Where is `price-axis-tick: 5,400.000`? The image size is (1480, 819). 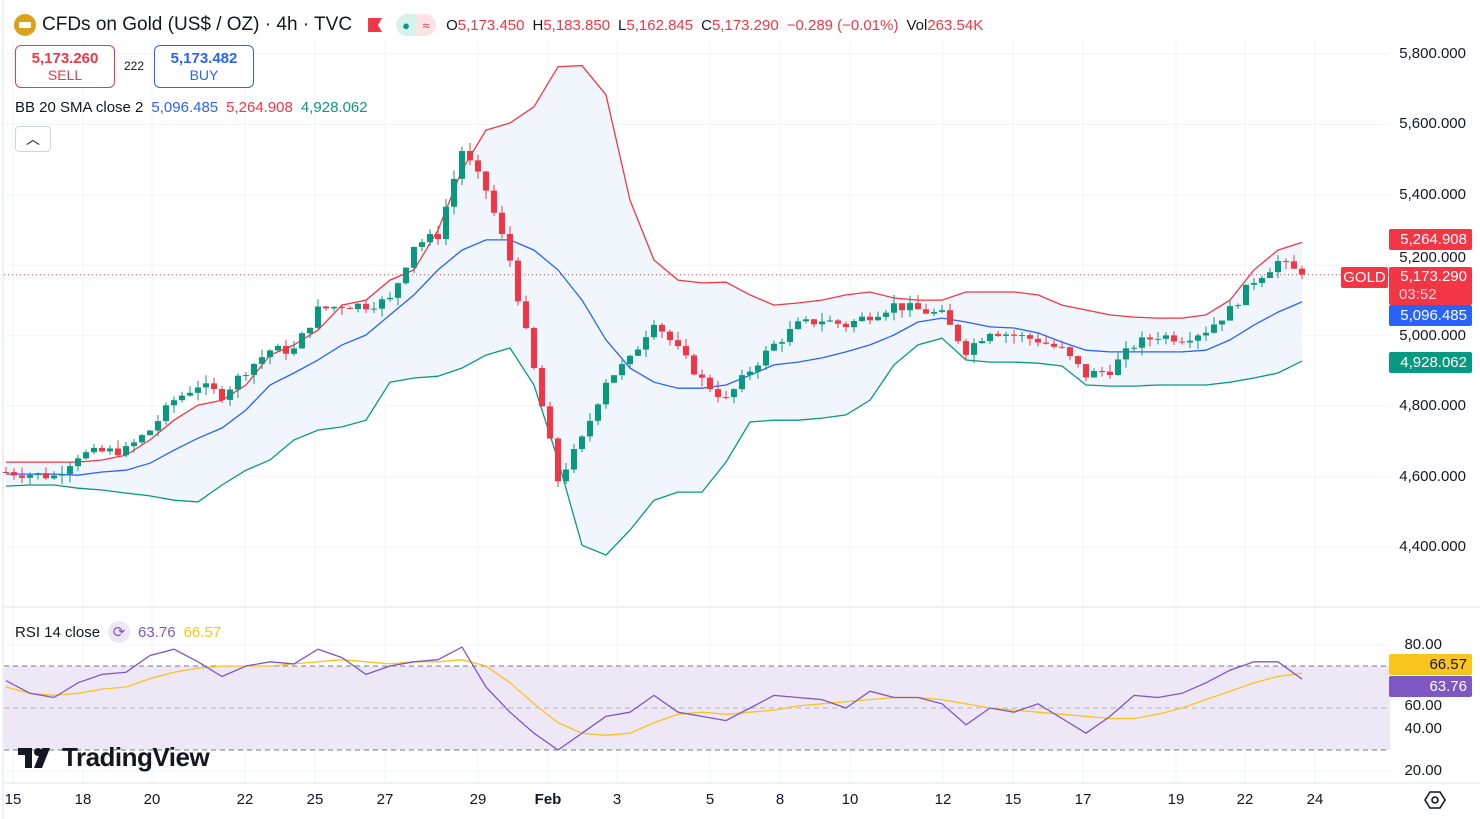 price-axis-tick: 5,400.000 is located at coordinates (1432, 194).